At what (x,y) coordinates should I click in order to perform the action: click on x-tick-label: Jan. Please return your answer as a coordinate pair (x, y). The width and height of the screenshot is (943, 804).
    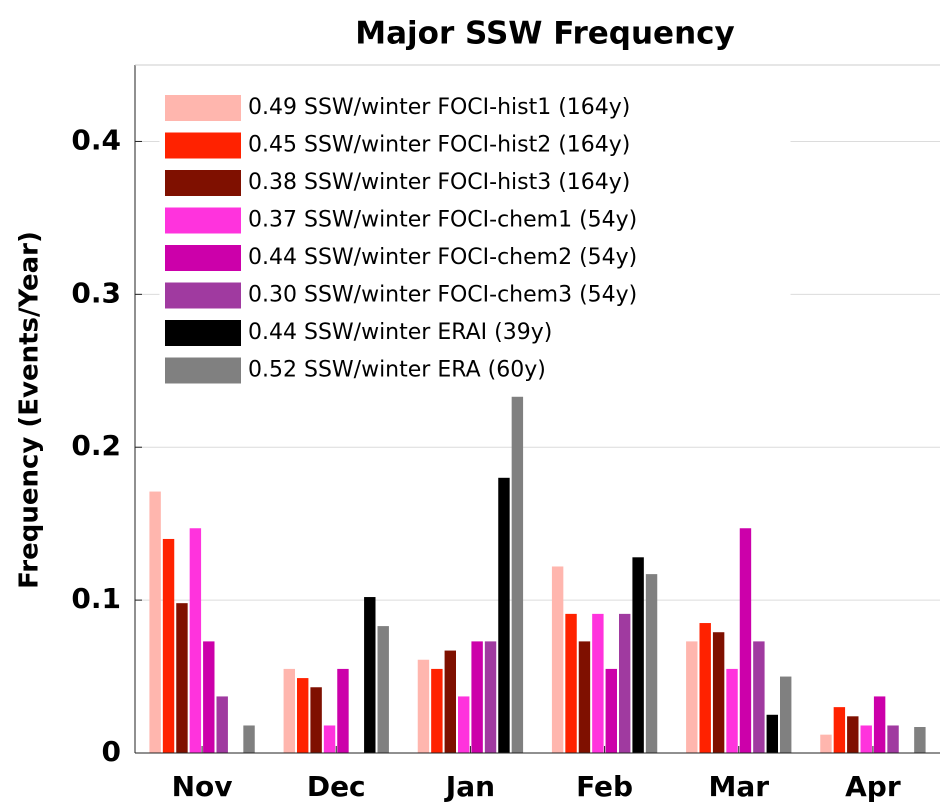
    Looking at the image, I should click on (469, 786).